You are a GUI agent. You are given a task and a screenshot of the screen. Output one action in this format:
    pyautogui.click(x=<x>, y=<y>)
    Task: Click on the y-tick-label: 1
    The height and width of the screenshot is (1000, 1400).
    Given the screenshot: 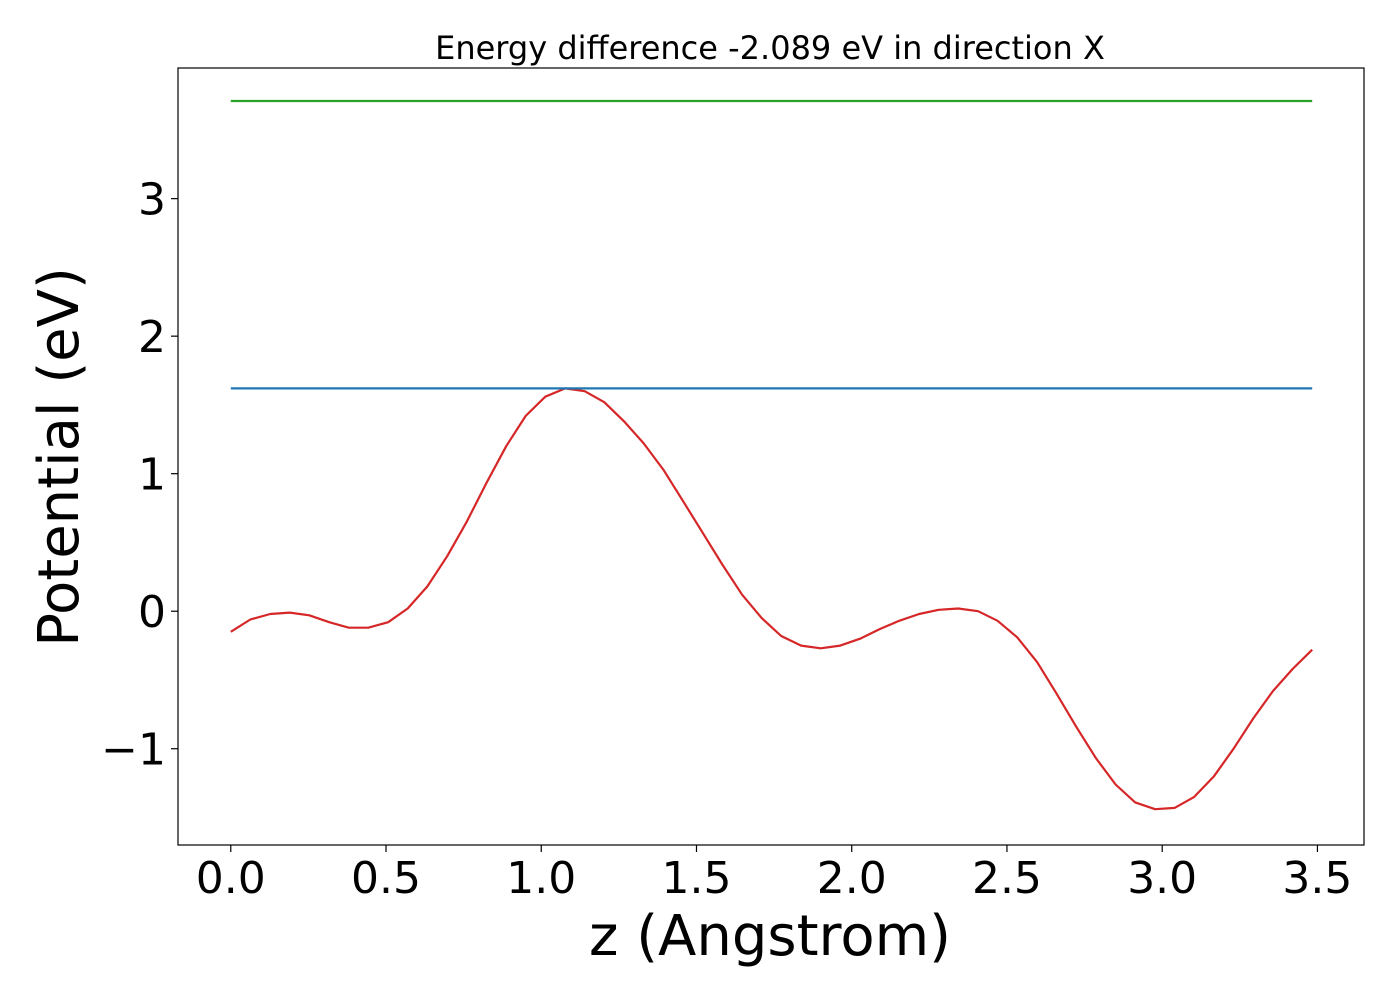 What is the action you would take?
    pyautogui.click(x=152, y=475)
    